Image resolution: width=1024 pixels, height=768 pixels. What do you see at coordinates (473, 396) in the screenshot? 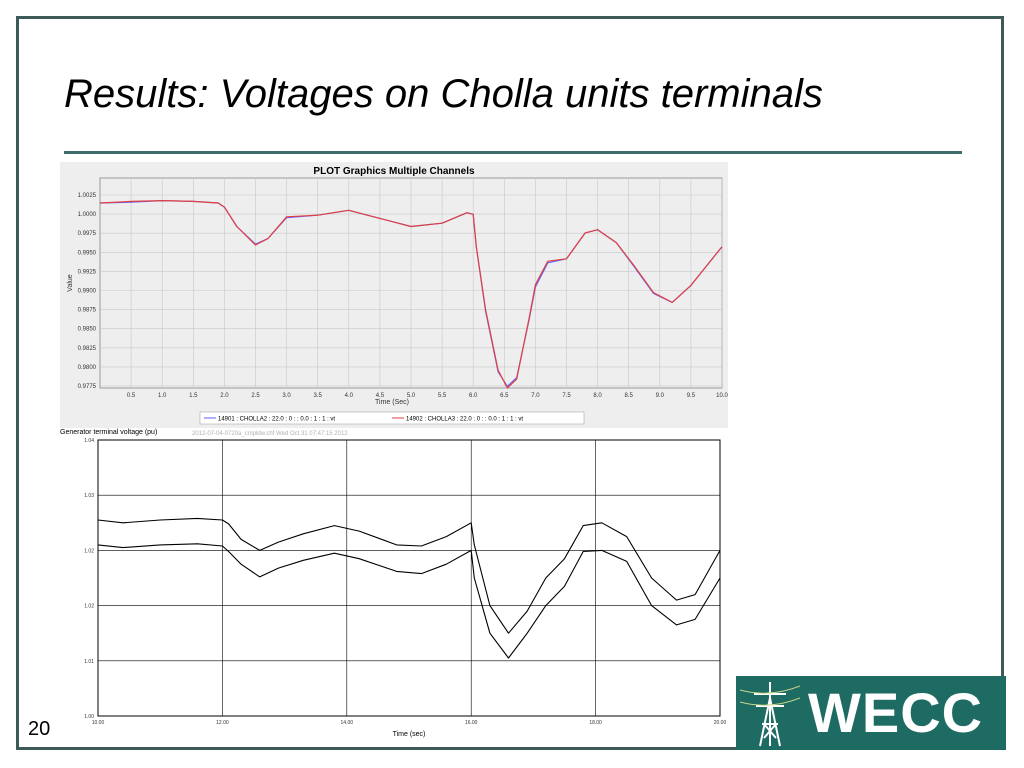
I see `x-tick-label: 6.0` at bounding box center [473, 396].